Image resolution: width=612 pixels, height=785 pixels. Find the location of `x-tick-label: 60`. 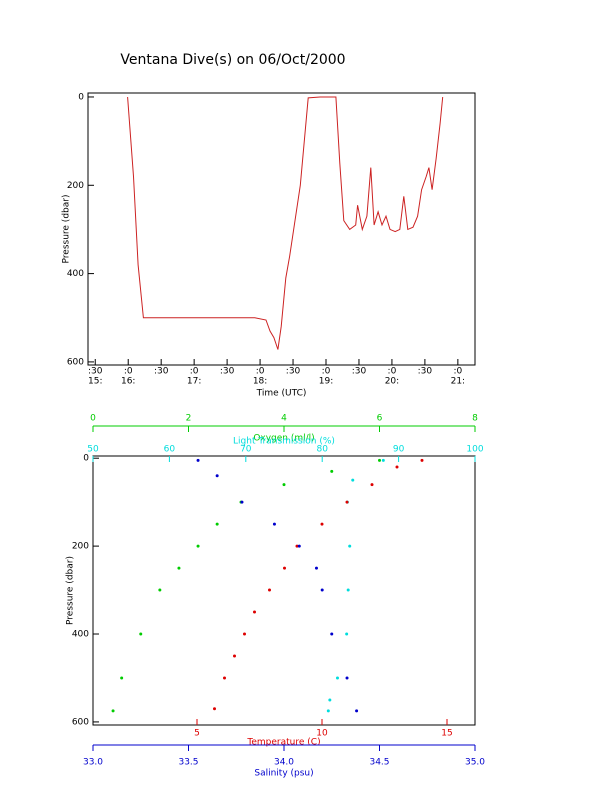

x-tick-label: 60 is located at coordinates (170, 450).